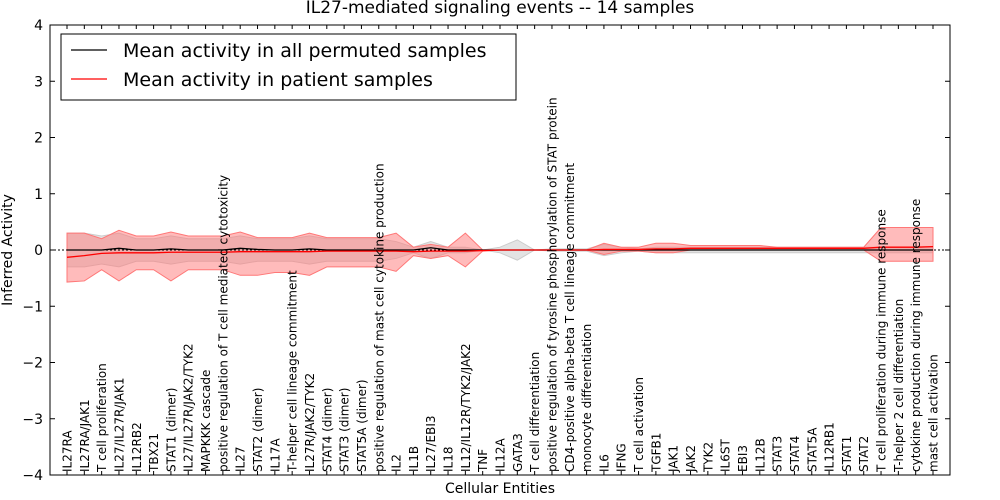 The width and height of the screenshot is (1000, 500). Describe the element at coordinates (760, 455) in the screenshot. I see `x-tick-label: IL12B` at that location.